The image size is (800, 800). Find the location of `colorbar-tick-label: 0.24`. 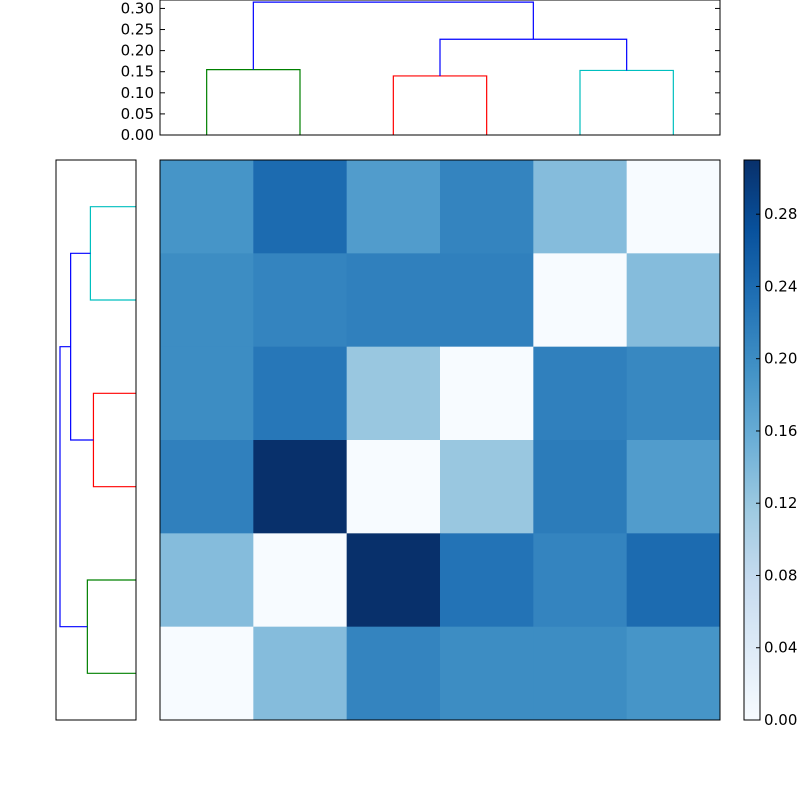

colorbar-tick-label: 0.24 is located at coordinates (780, 286).